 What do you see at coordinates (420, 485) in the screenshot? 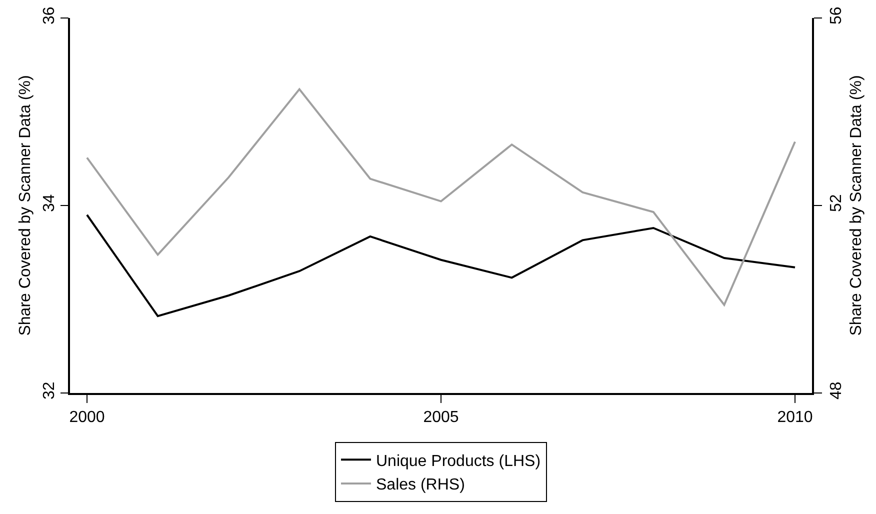
I see `legend-label: Sales (RHS)` at bounding box center [420, 485].